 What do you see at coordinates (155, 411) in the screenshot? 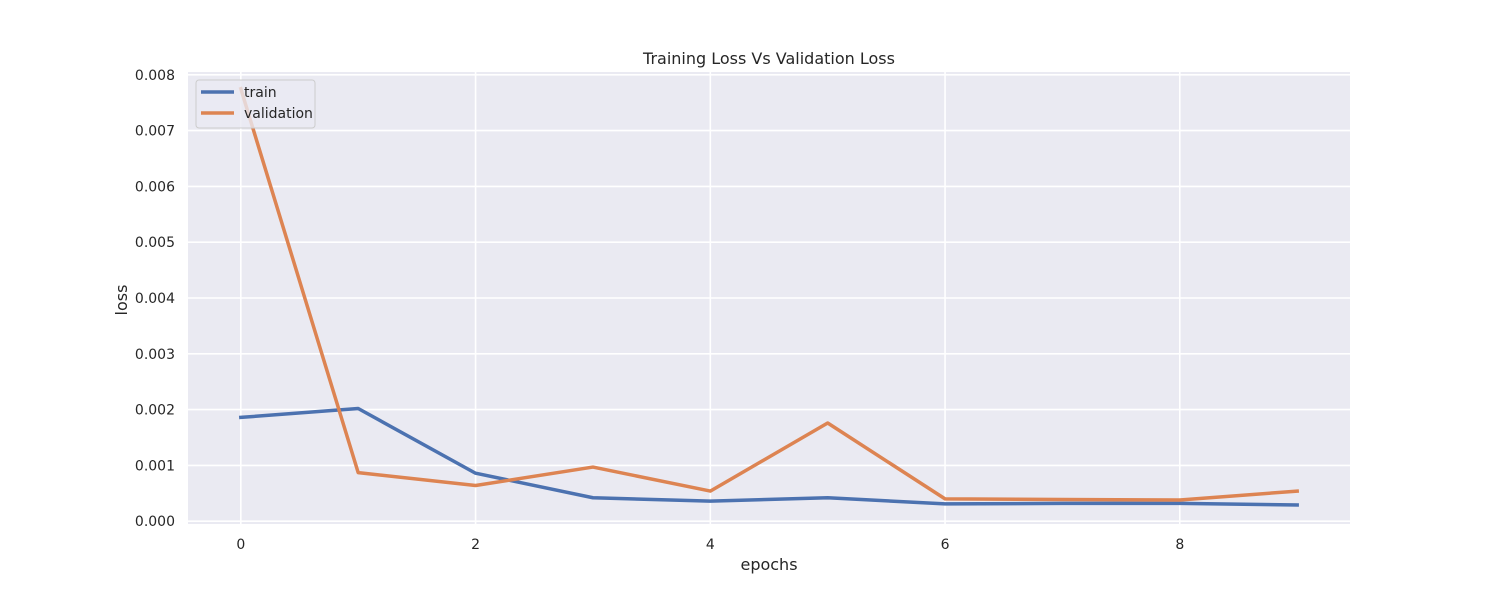
I see `y-tick-label: 0.002` at bounding box center [155, 411].